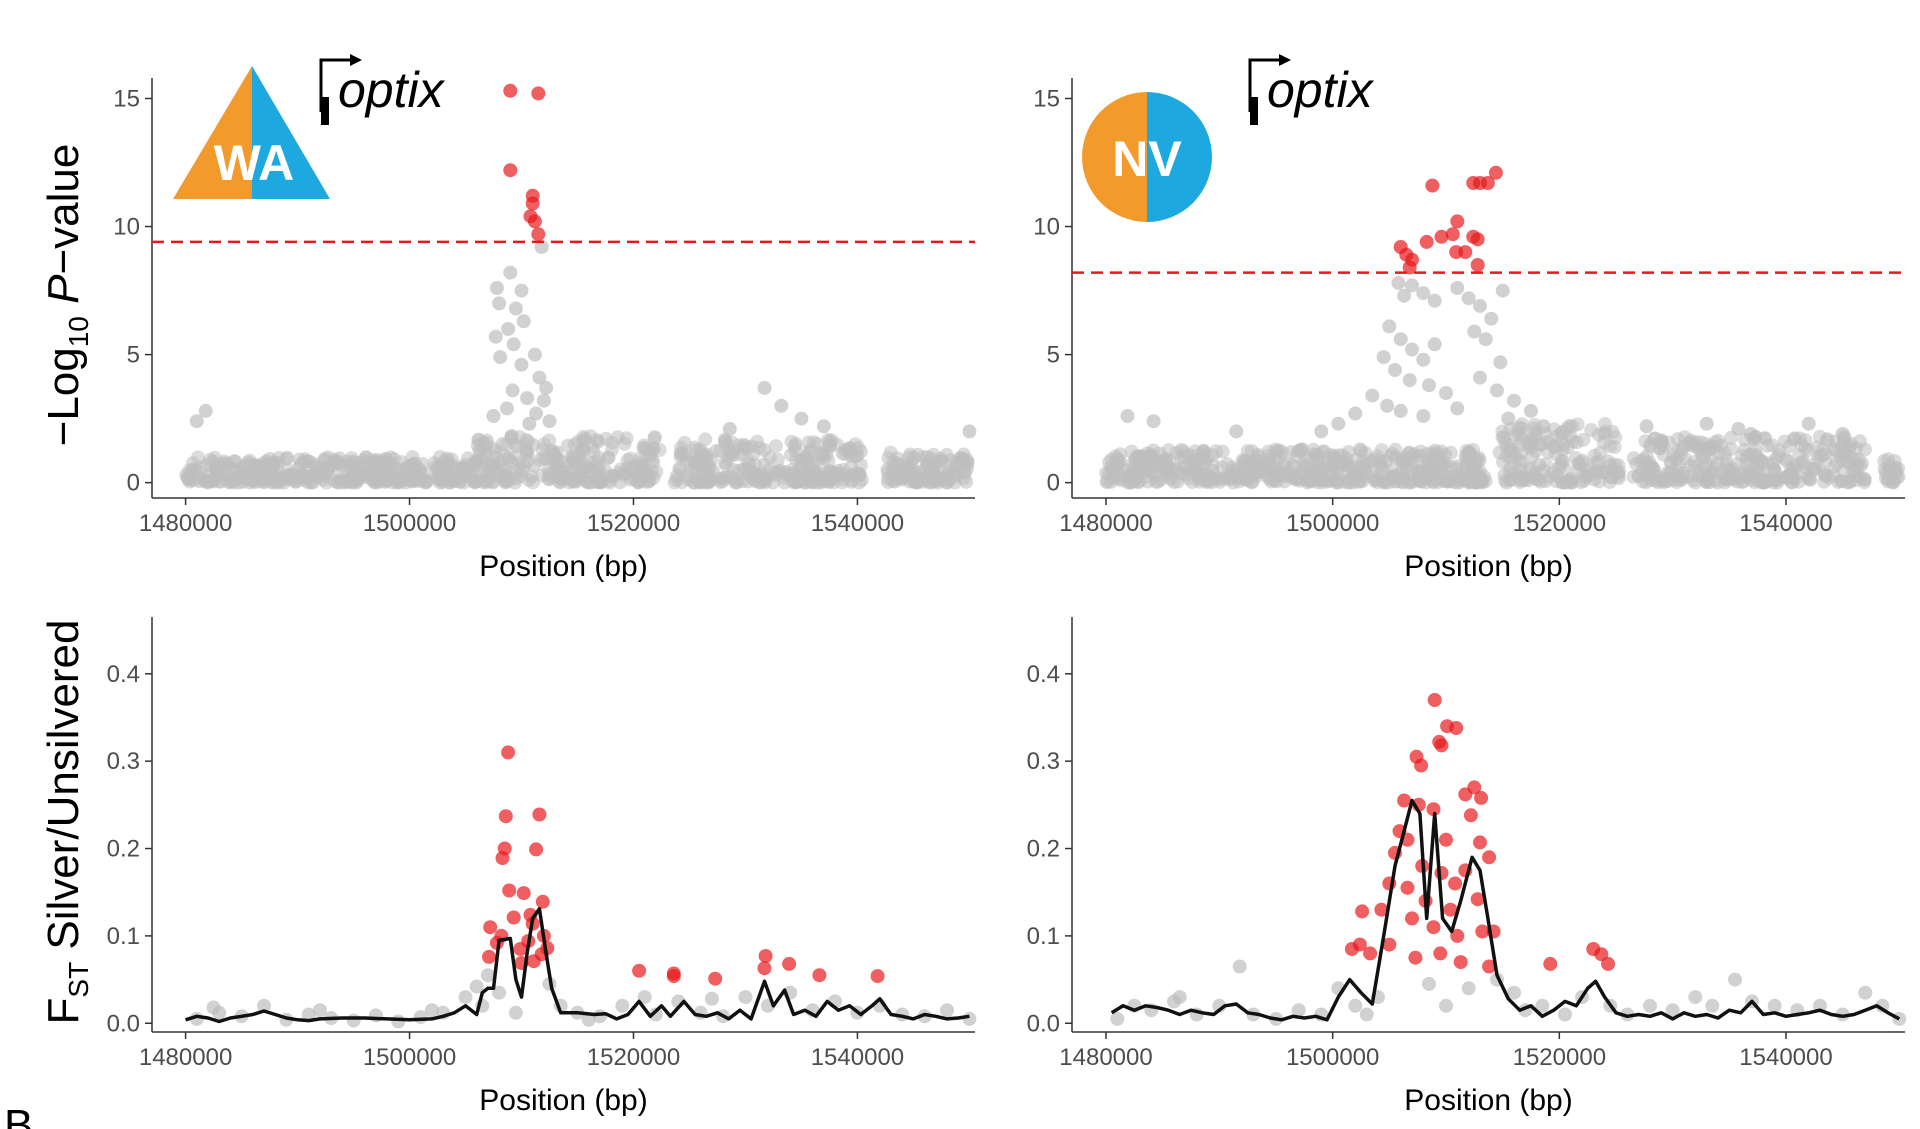 Image resolution: width=1920 pixels, height=1129 pixels. What do you see at coordinates (1043, 849) in the screenshot?
I see `y-tick-label: 0.2` at bounding box center [1043, 849].